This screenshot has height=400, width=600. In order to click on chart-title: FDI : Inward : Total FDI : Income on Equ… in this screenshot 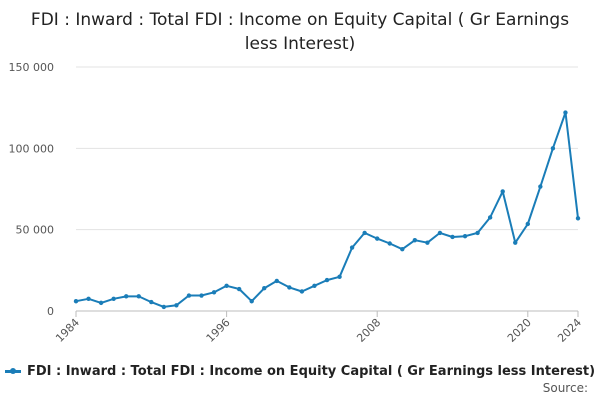, I will do `click(300, 32)`.